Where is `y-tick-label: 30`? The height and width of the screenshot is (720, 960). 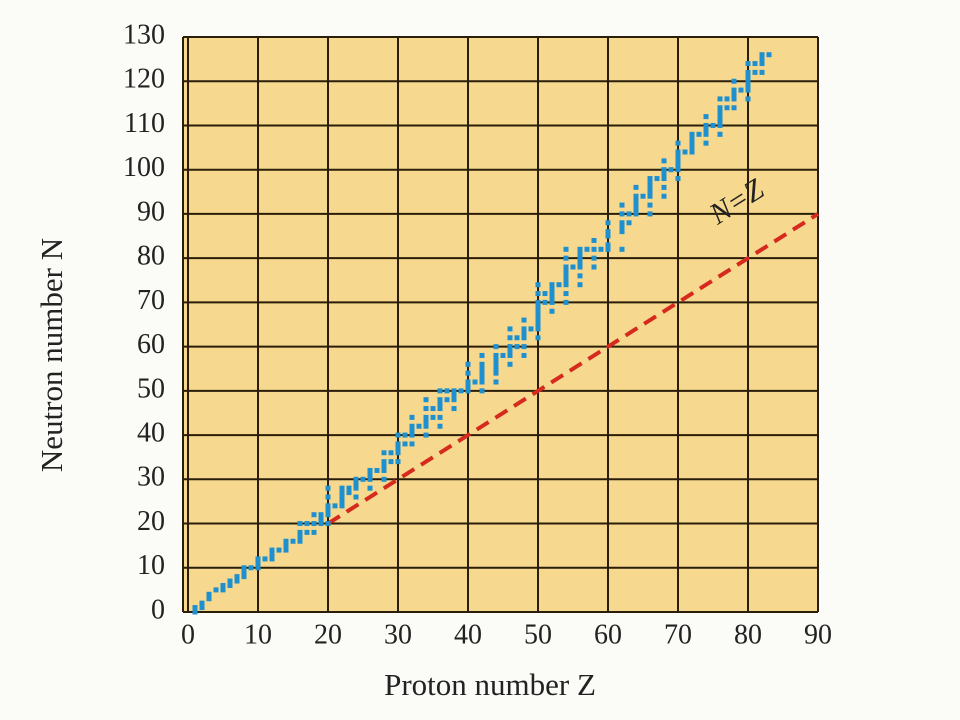 y-tick-label: 30 is located at coordinates (151, 477).